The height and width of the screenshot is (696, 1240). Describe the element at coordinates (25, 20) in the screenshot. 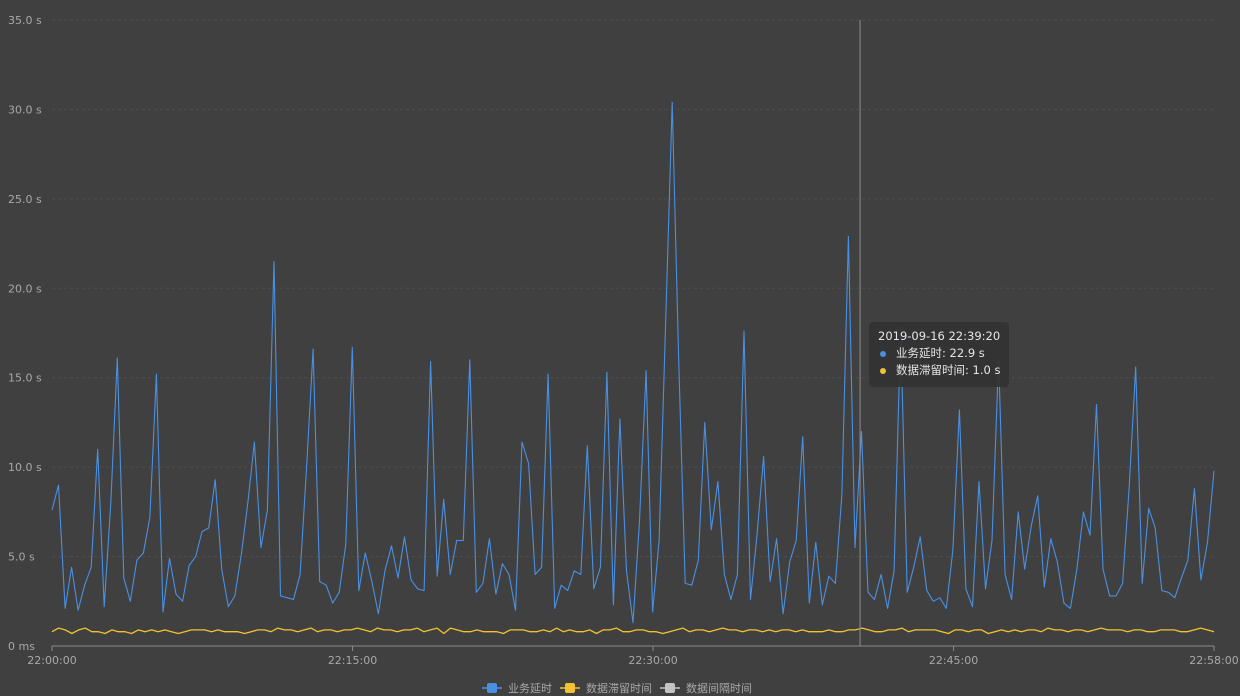

I see `y-tick-label: 35.0 s` at that location.